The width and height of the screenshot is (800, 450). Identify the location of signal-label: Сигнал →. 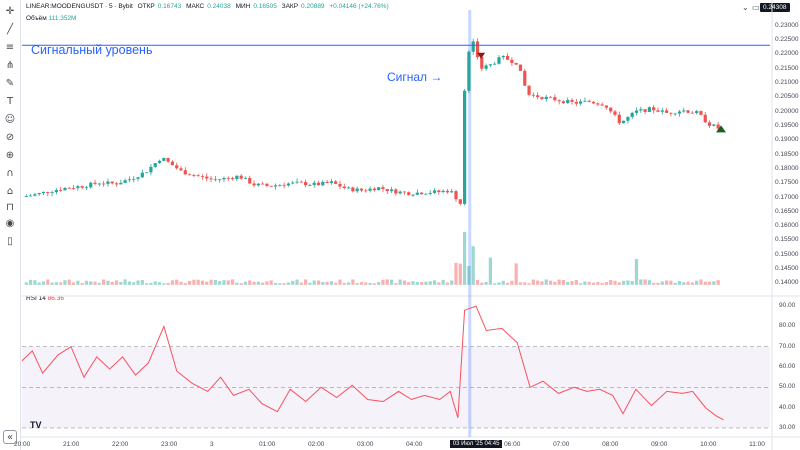
(415, 77).